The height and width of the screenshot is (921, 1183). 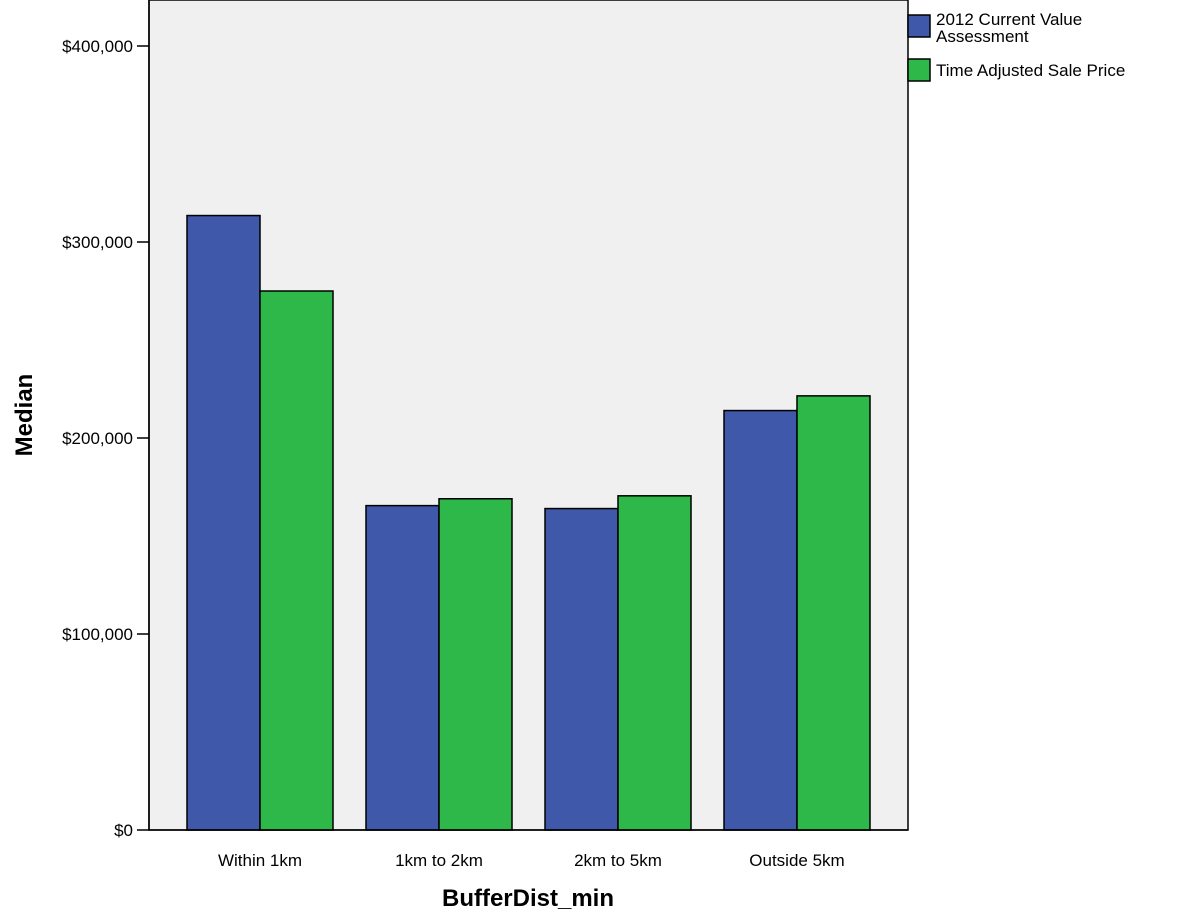 What do you see at coordinates (260, 860) in the screenshot?
I see `x-tick-label: Within 1km` at bounding box center [260, 860].